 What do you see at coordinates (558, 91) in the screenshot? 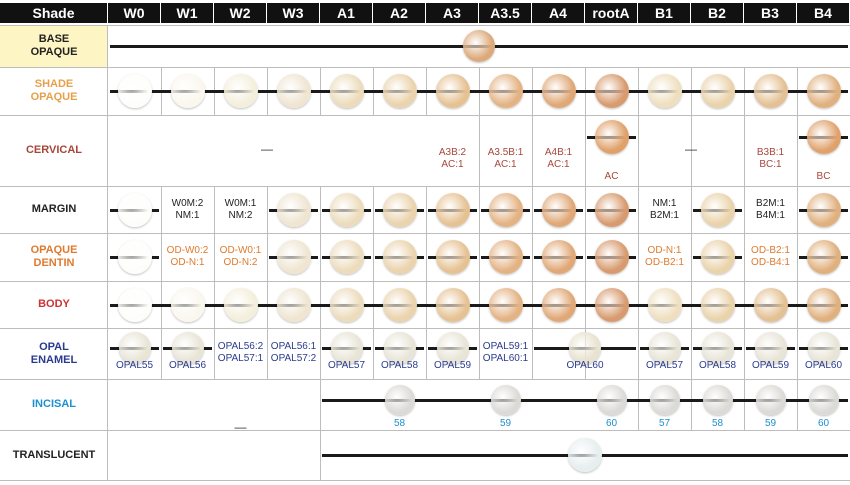
I see `shade-opaque-8-swatch` at bounding box center [558, 91].